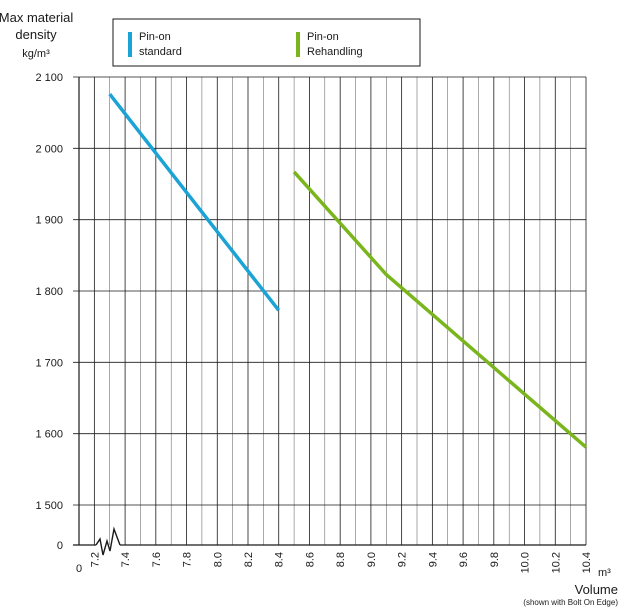  What do you see at coordinates (49, 292) in the screenshot?
I see `y-tick-label: 1 800` at bounding box center [49, 292].